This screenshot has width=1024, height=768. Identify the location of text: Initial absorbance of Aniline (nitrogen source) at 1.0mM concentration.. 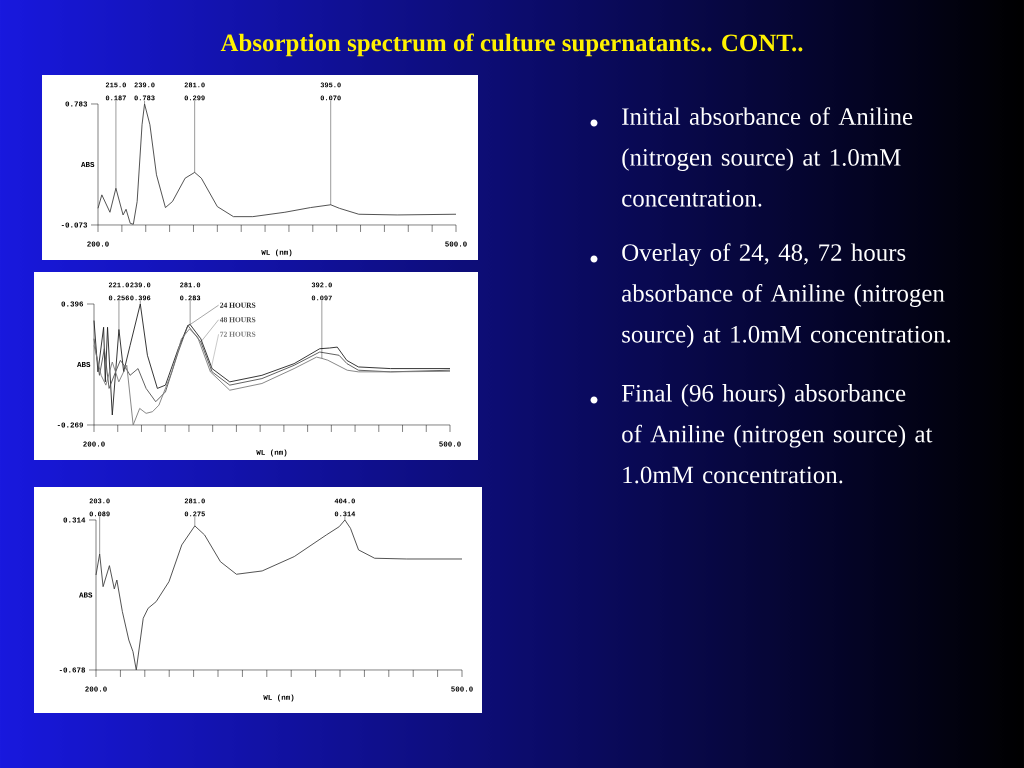
(767, 157).